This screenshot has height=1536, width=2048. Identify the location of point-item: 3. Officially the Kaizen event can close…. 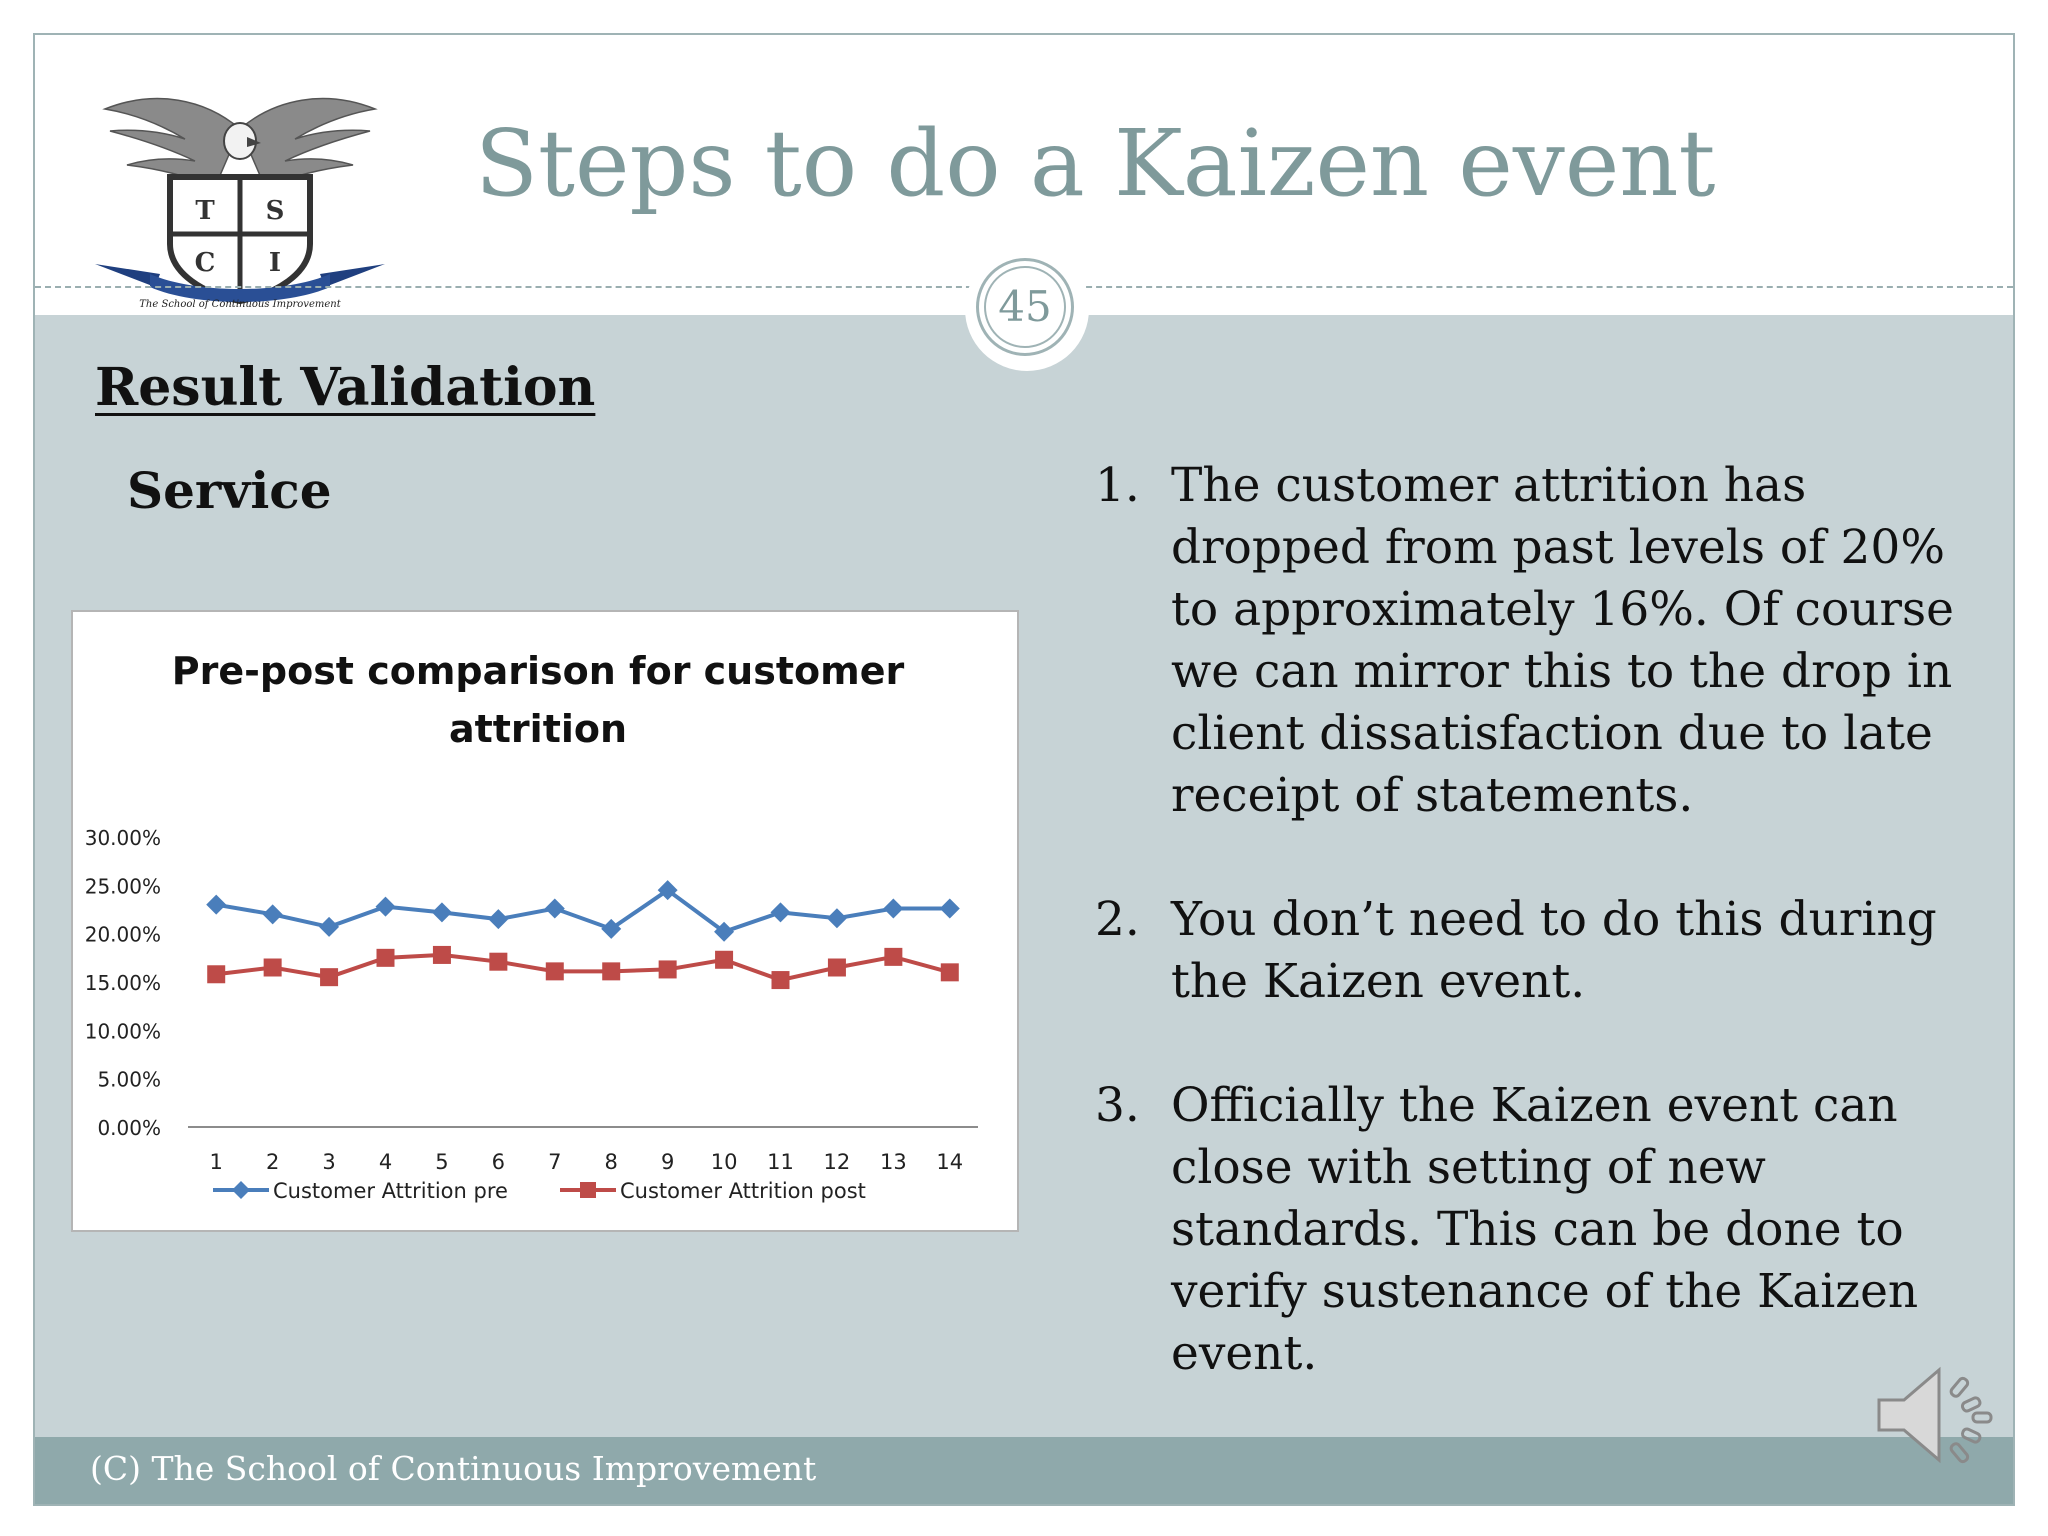
(1535, 1230).